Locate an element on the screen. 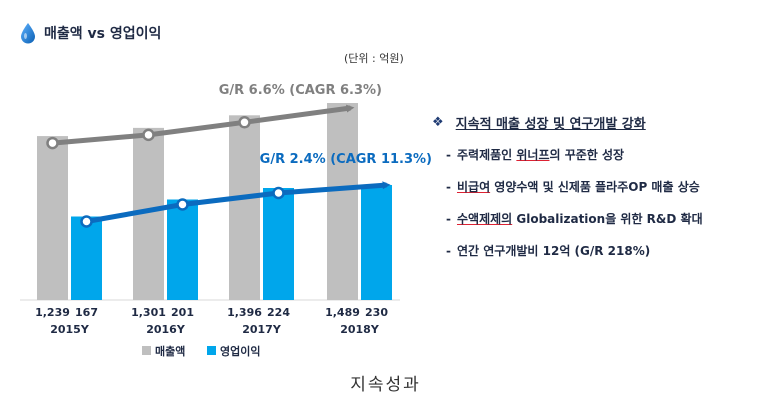 The height and width of the screenshot is (415, 771). bullet-item: - 수액제제의 Globalization을 위한 R&D 확대 is located at coordinates (574, 219).